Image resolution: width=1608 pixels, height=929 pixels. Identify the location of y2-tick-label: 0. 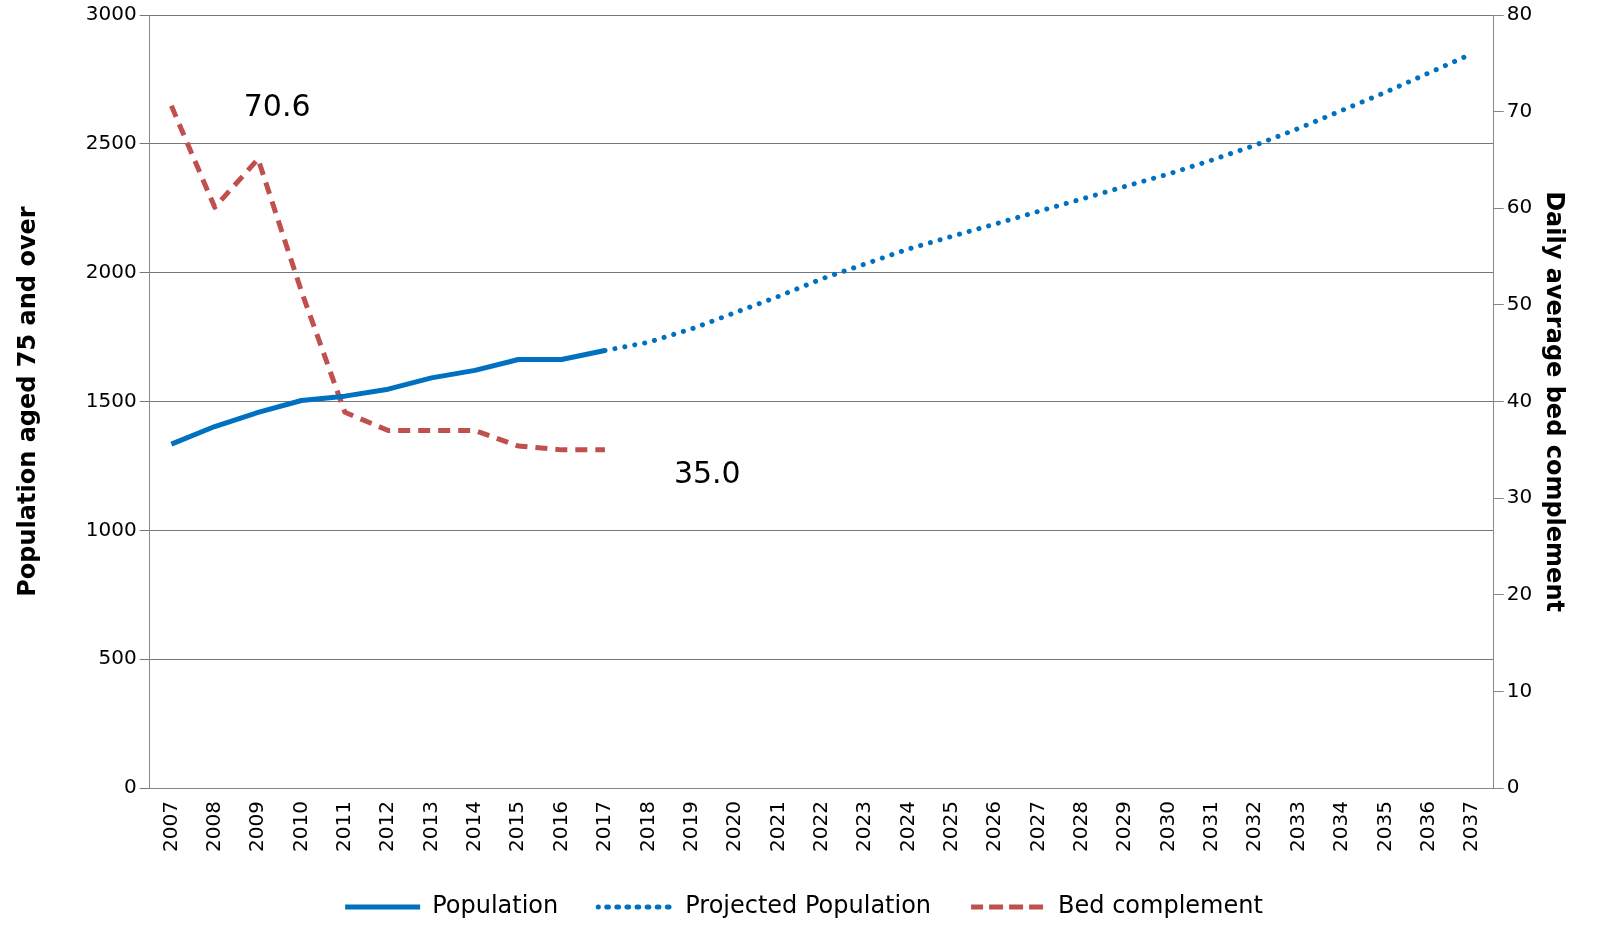
(1513, 786).